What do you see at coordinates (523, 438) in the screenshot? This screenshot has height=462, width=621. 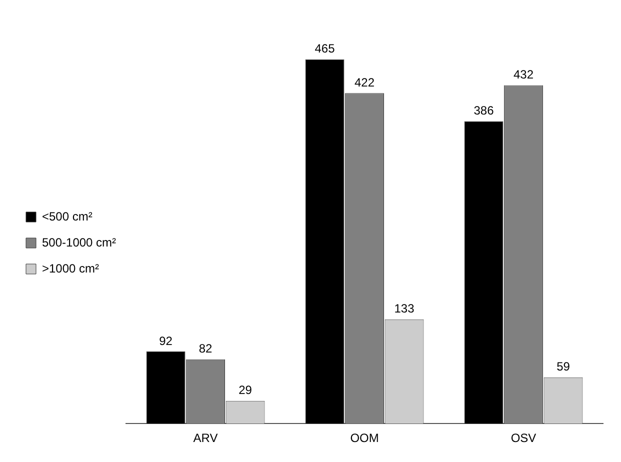 I see `x-tick-label: OSV` at bounding box center [523, 438].